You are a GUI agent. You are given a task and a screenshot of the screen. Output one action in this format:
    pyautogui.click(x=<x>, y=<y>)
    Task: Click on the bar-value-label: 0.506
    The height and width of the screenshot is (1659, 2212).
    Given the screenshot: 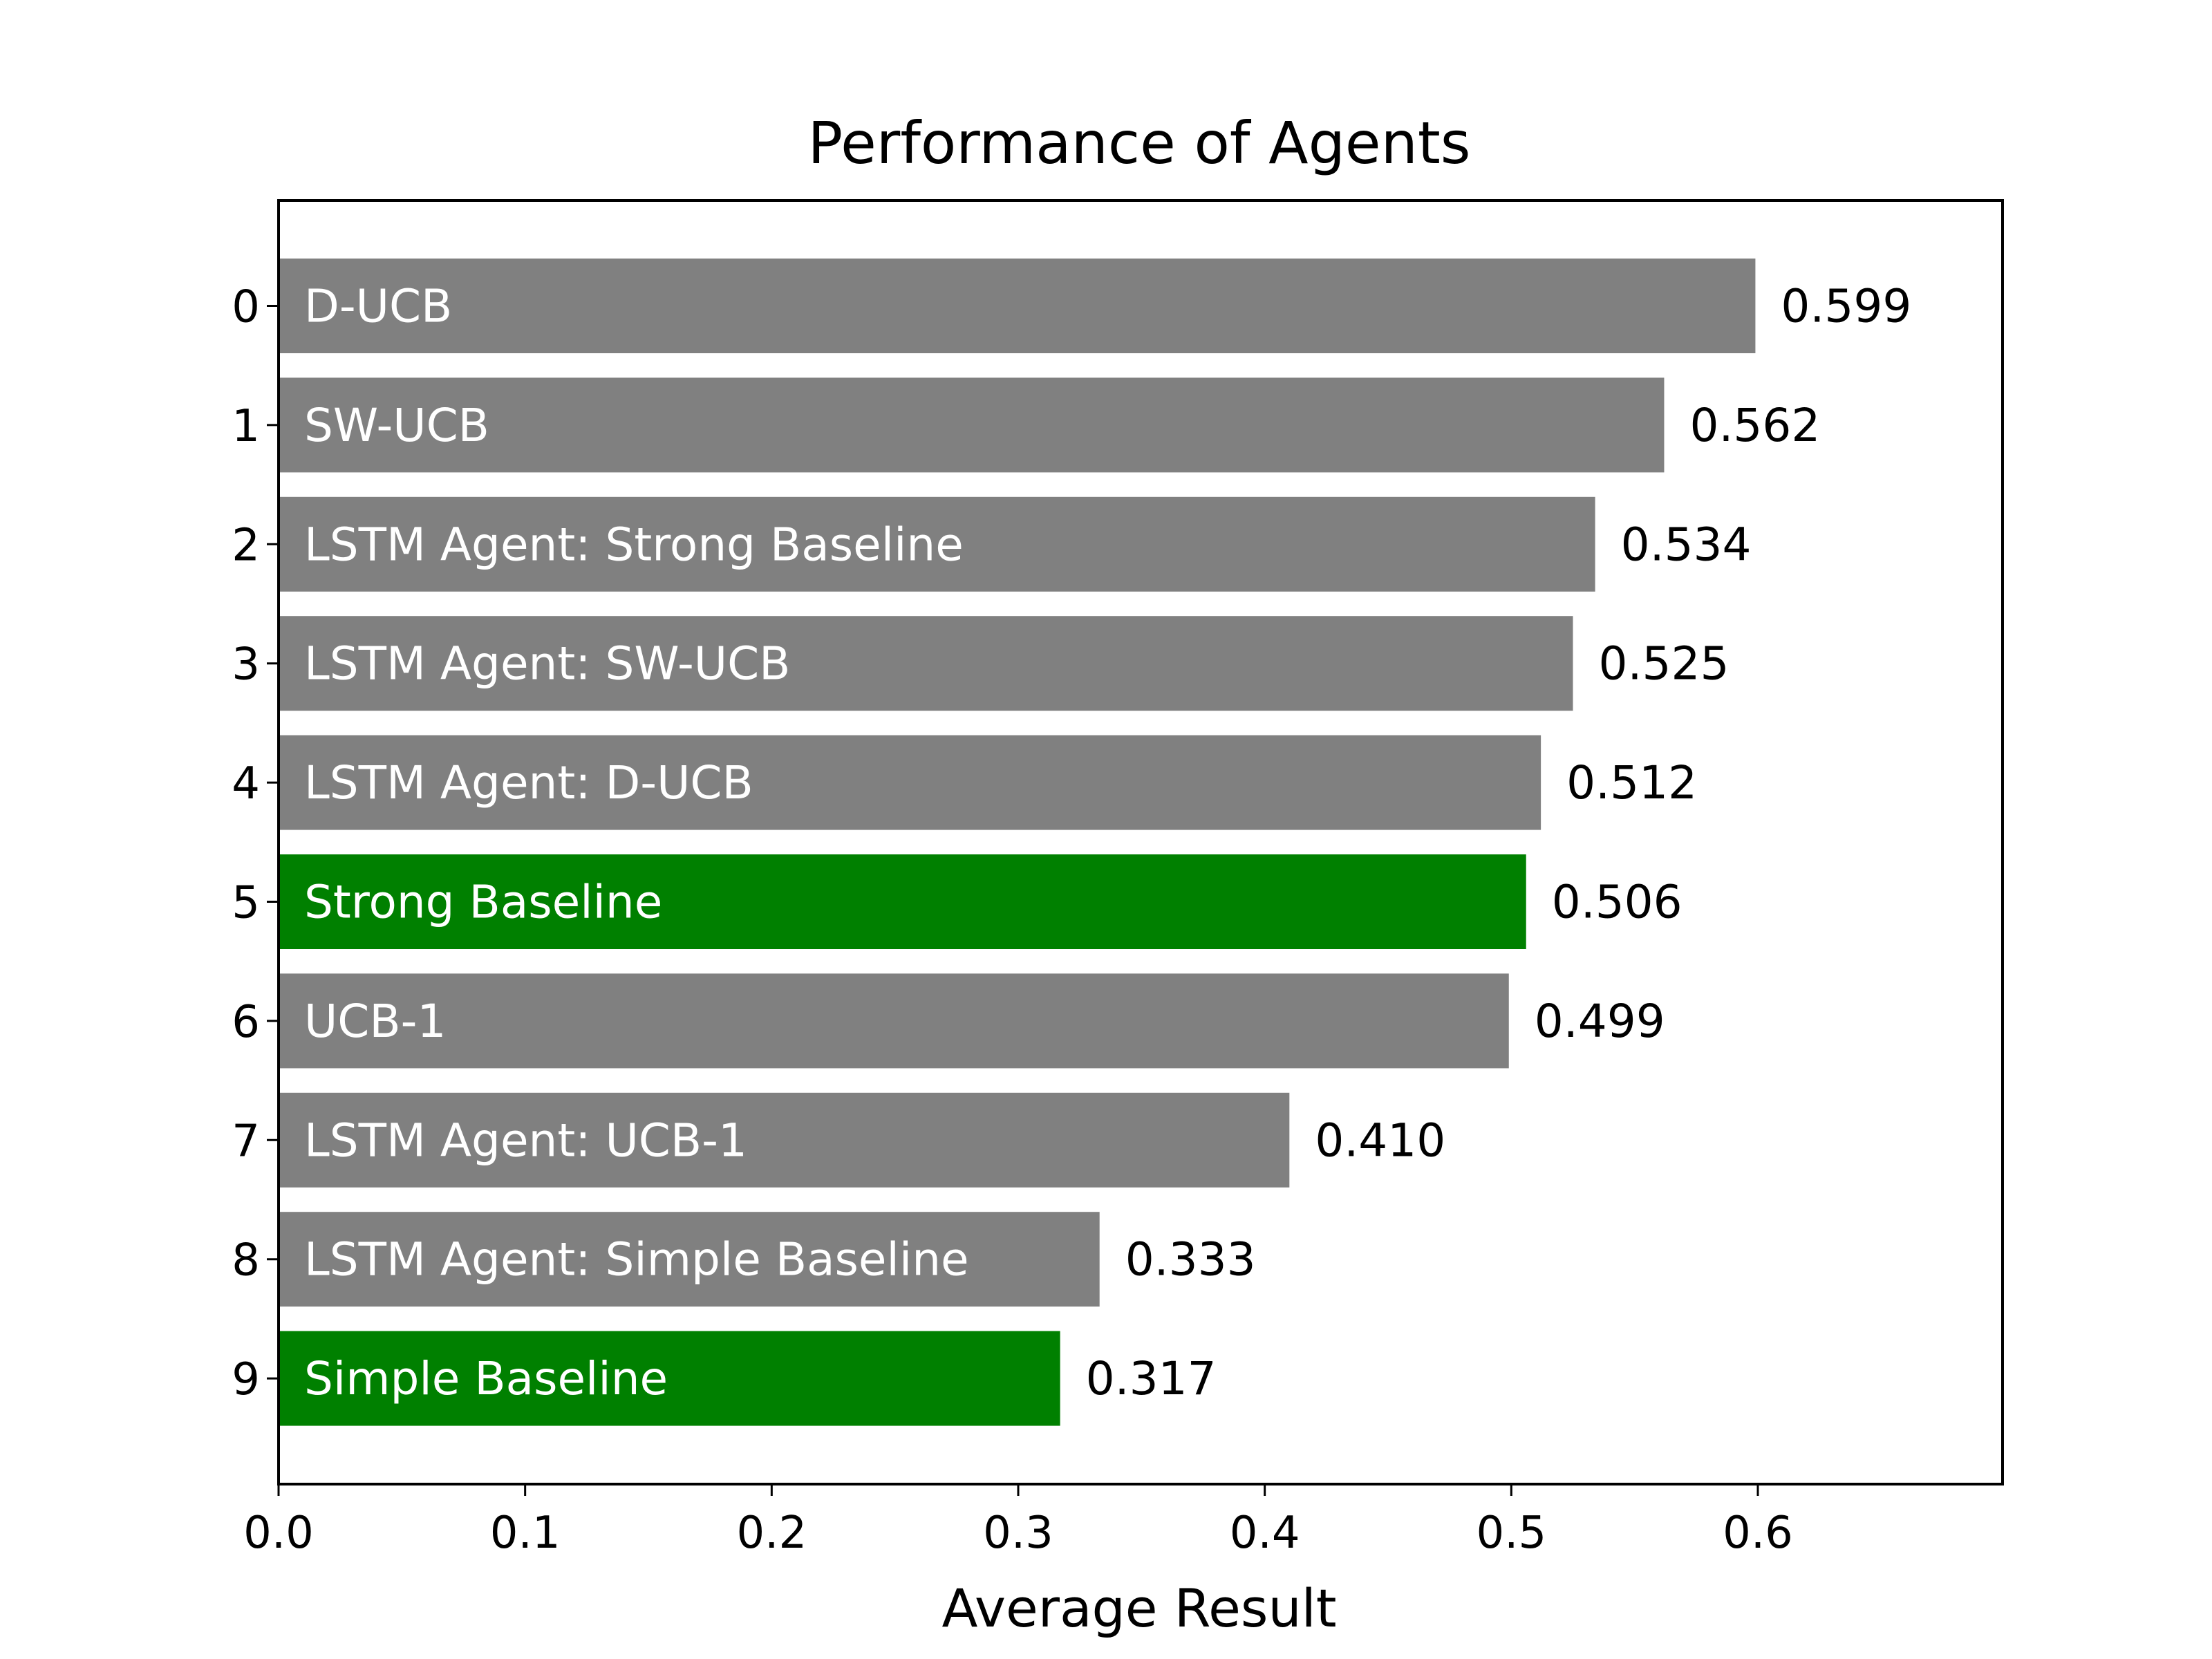 What is the action you would take?
    pyautogui.click(x=1618, y=903)
    